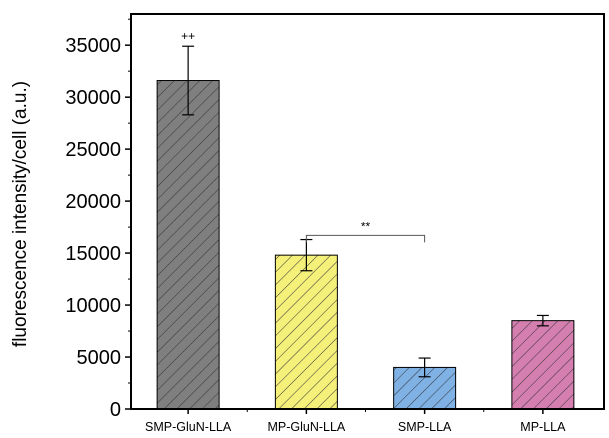 The height and width of the screenshot is (438, 609). What do you see at coordinates (20, 214) in the screenshot?
I see `y-axis-title: fluorescence intensity/cell (a.u.)` at bounding box center [20, 214].